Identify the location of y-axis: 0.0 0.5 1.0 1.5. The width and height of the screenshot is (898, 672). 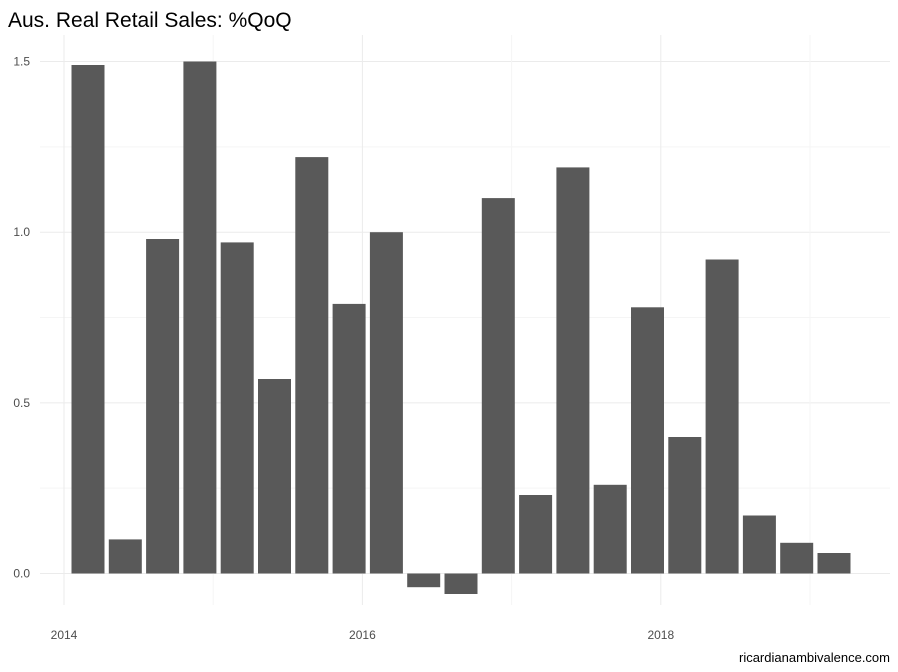
(21, 318).